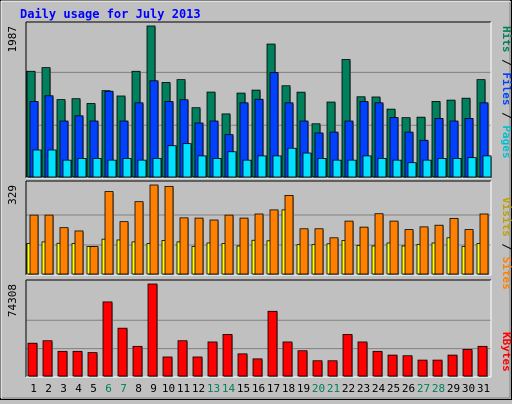 The height and width of the screenshot is (404, 512). I want to click on legend-entry: Visits, so click(506, 217).